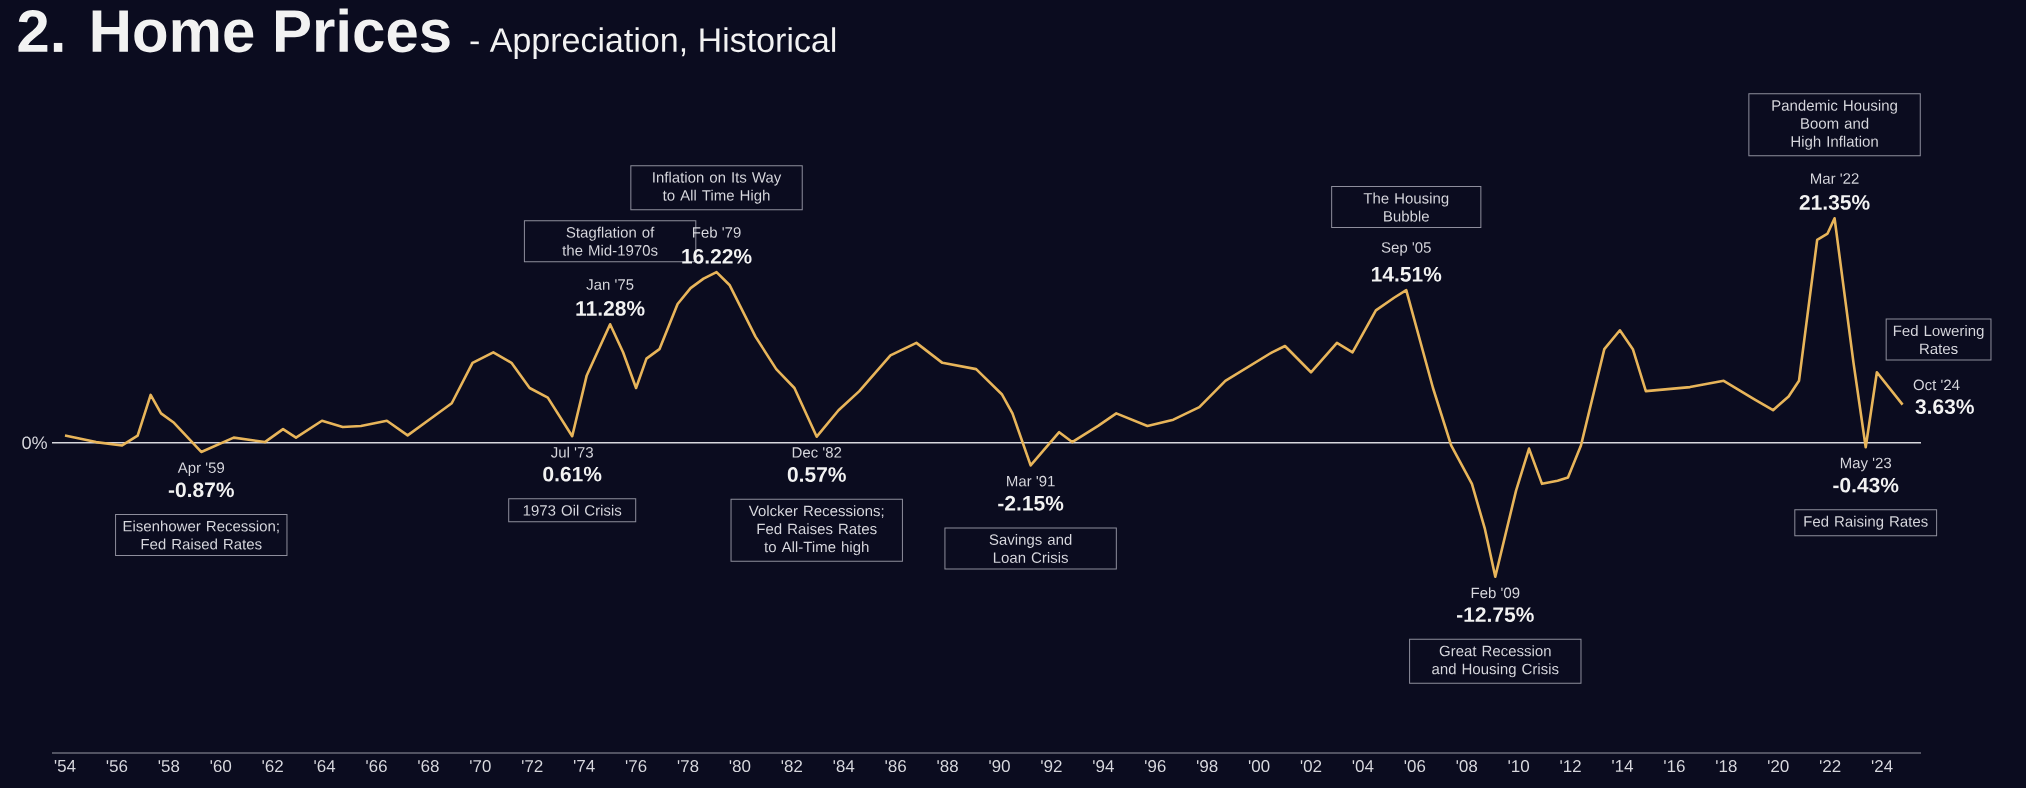  What do you see at coordinates (325, 766) in the screenshot?
I see `x-tick-label: '64` at bounding box center [325, 766].